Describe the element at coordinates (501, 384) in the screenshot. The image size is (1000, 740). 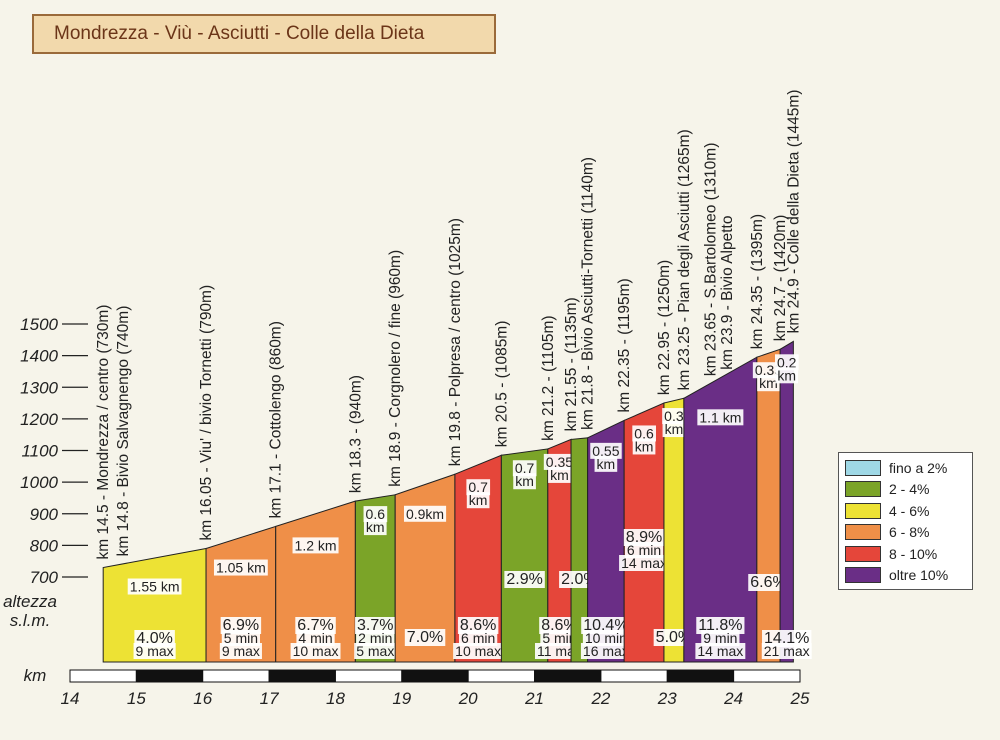
I see `landmark-label: km 20.5 - (1085m)` at that location.